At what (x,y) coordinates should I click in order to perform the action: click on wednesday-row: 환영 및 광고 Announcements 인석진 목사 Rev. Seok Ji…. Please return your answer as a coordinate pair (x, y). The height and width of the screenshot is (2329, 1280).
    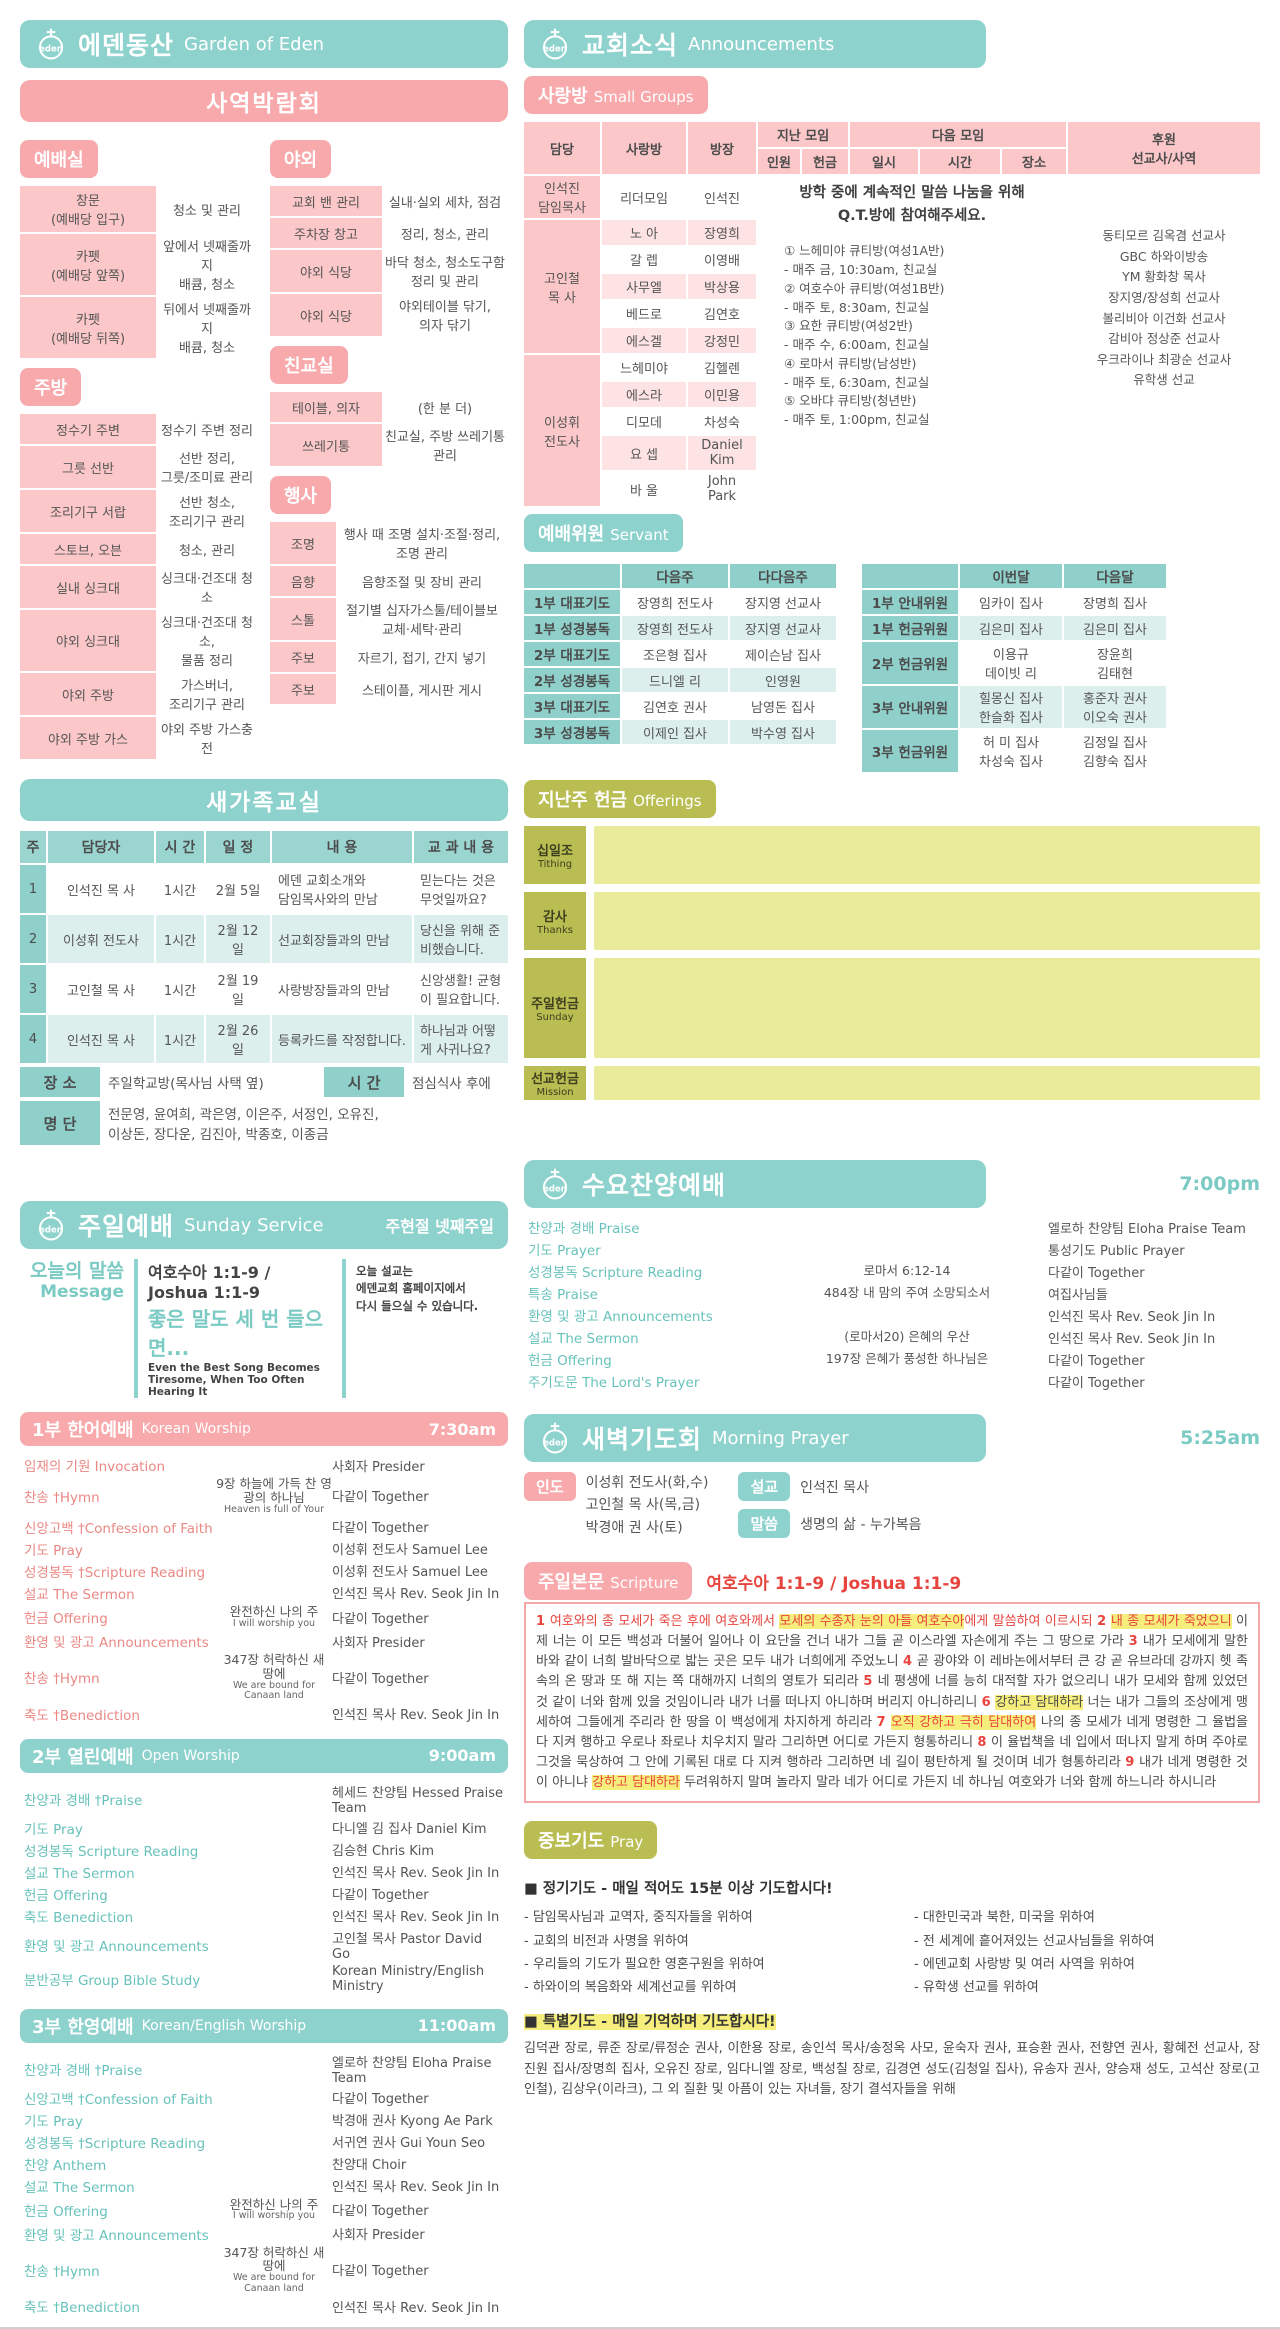
    Looking at the image, I should click on (892, 1315).